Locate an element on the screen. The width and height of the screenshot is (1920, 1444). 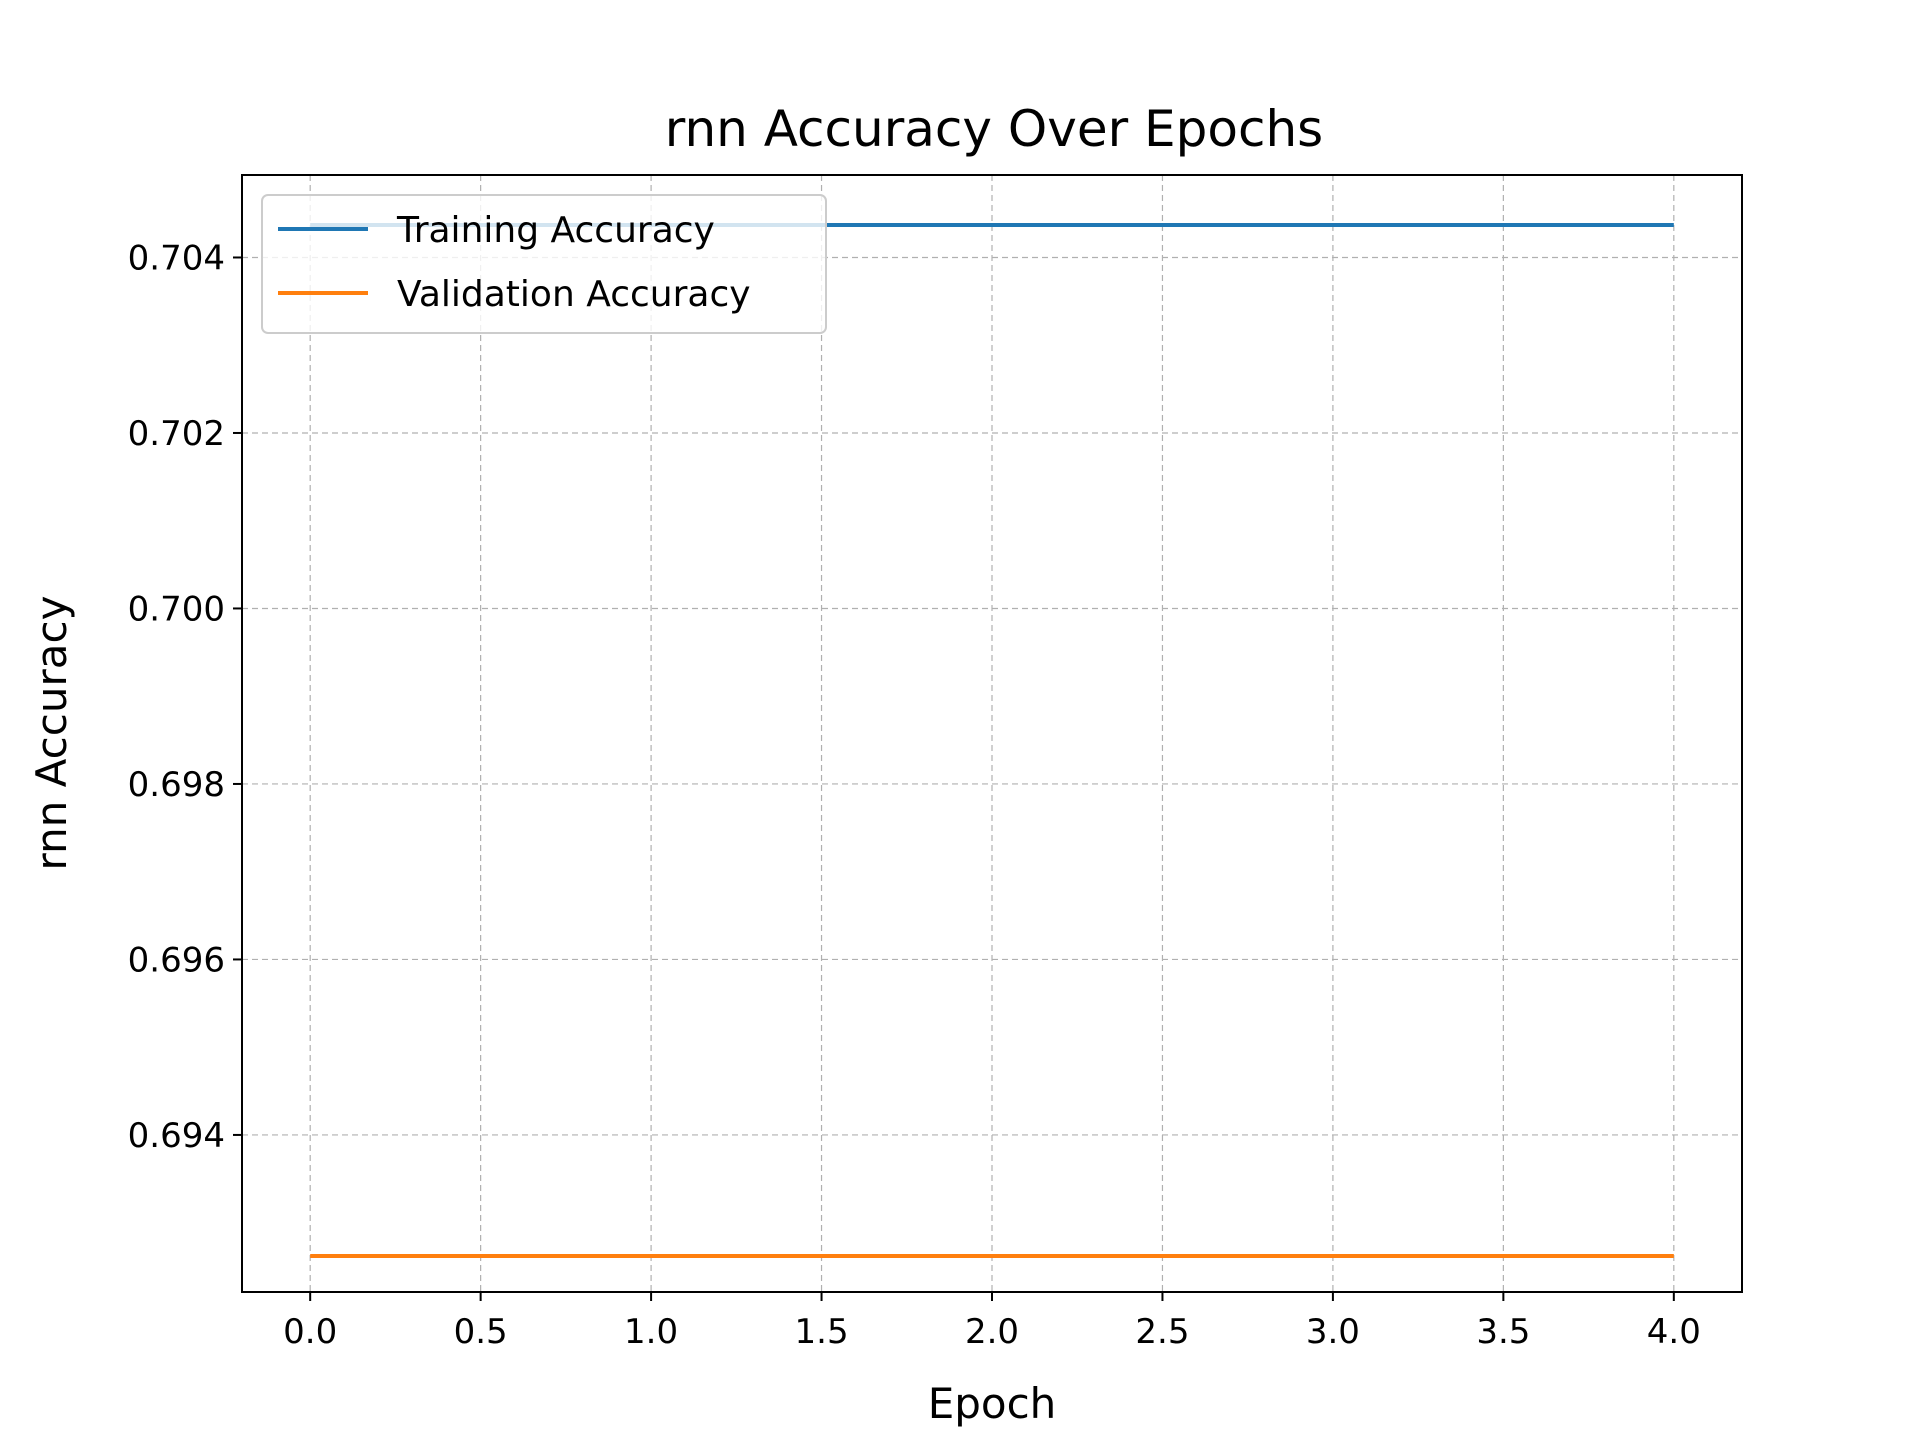
x-tick-label: 2.5 is located at coordinates (1162, 1332).